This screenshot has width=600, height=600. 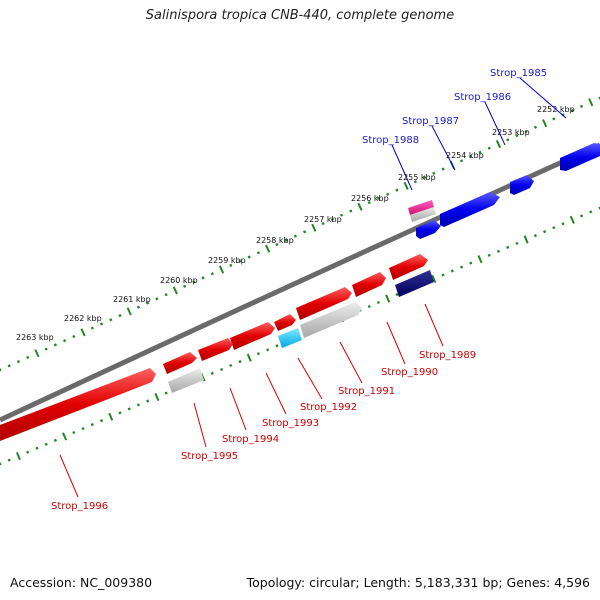 I want to click on gene-arrow-pink, so click(x=421, y=207).